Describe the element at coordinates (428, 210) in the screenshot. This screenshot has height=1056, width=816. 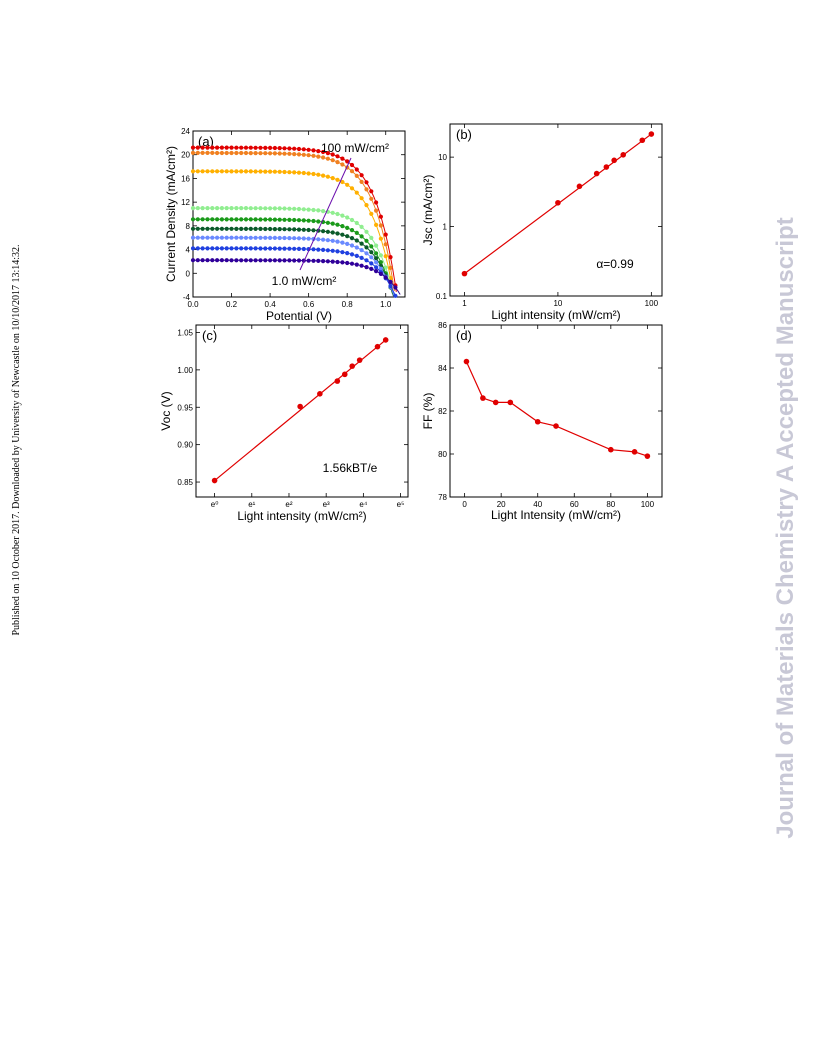
I see `panel-b-ylabel: Jsc (mA/cm²)` at that location.